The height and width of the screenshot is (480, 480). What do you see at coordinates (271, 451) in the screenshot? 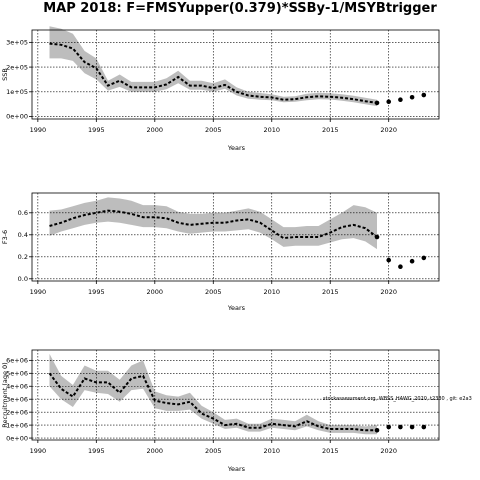
I see `rec-x-tick-label: 2010` at bounding box center [271, 451].